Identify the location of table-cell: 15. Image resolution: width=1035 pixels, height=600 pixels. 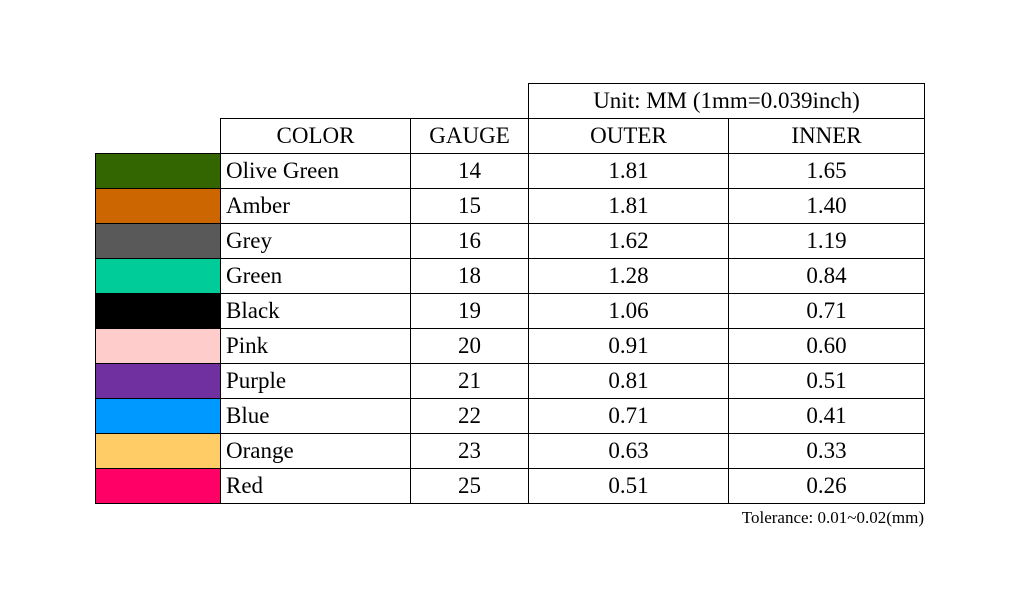
(469, 206).